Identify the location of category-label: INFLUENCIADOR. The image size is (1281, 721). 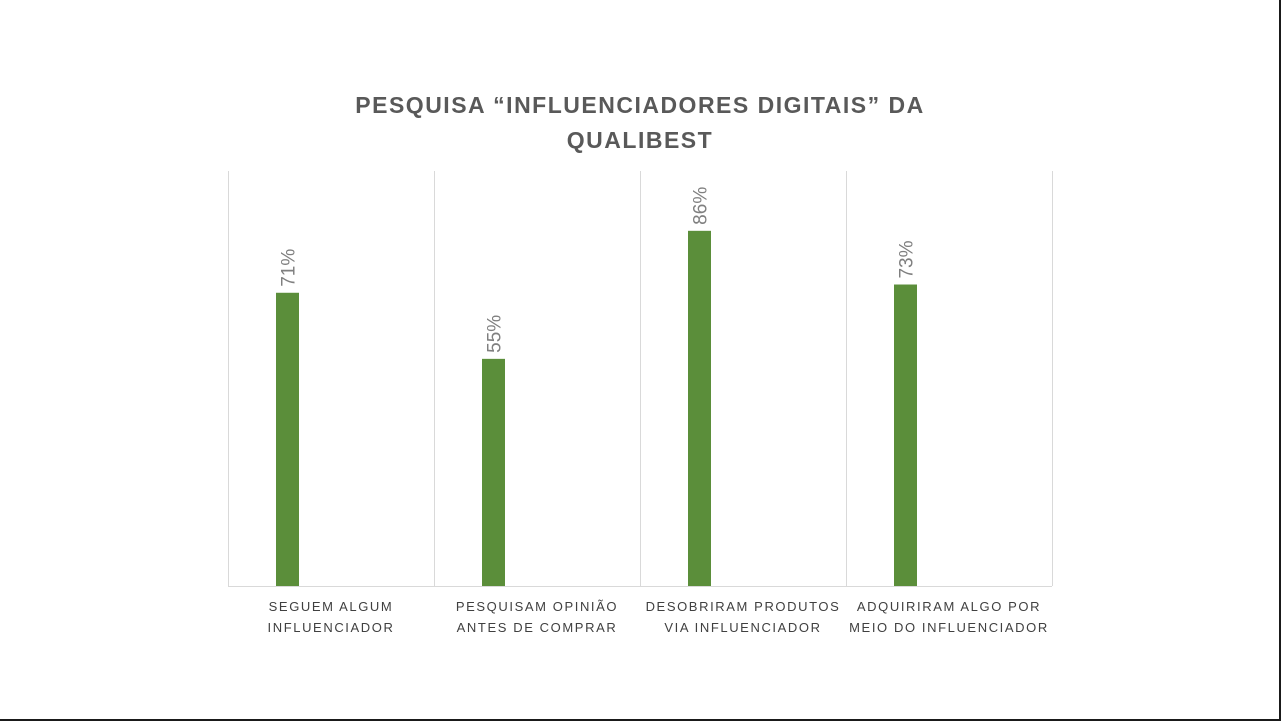
(331, 627).